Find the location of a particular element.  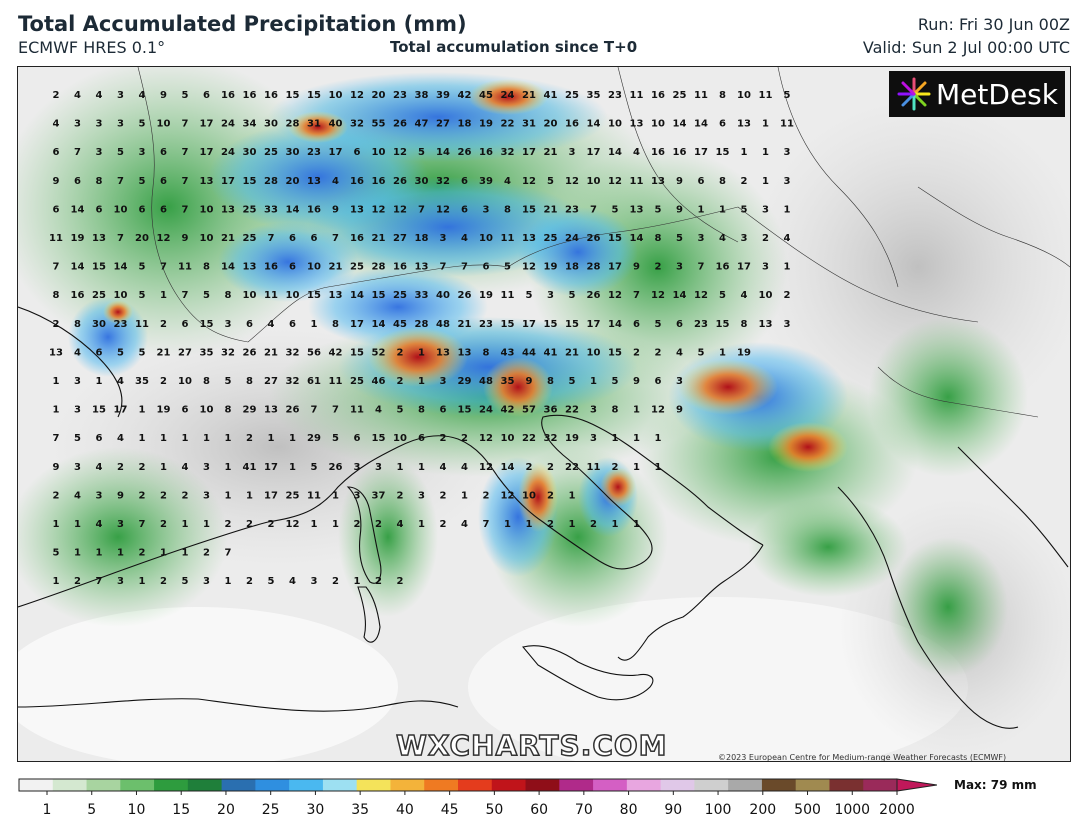

colorbar-tick-label: 90 is located at coordinates (673, 810).